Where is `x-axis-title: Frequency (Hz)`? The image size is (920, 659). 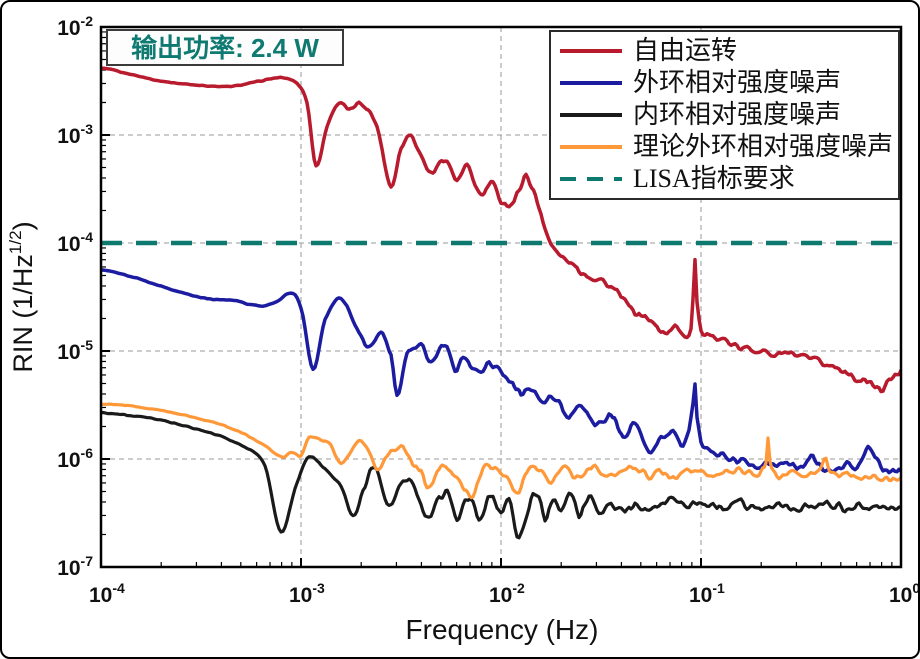
x-axis-title: Frequency (Hz) is located at coordinates (502, 629).